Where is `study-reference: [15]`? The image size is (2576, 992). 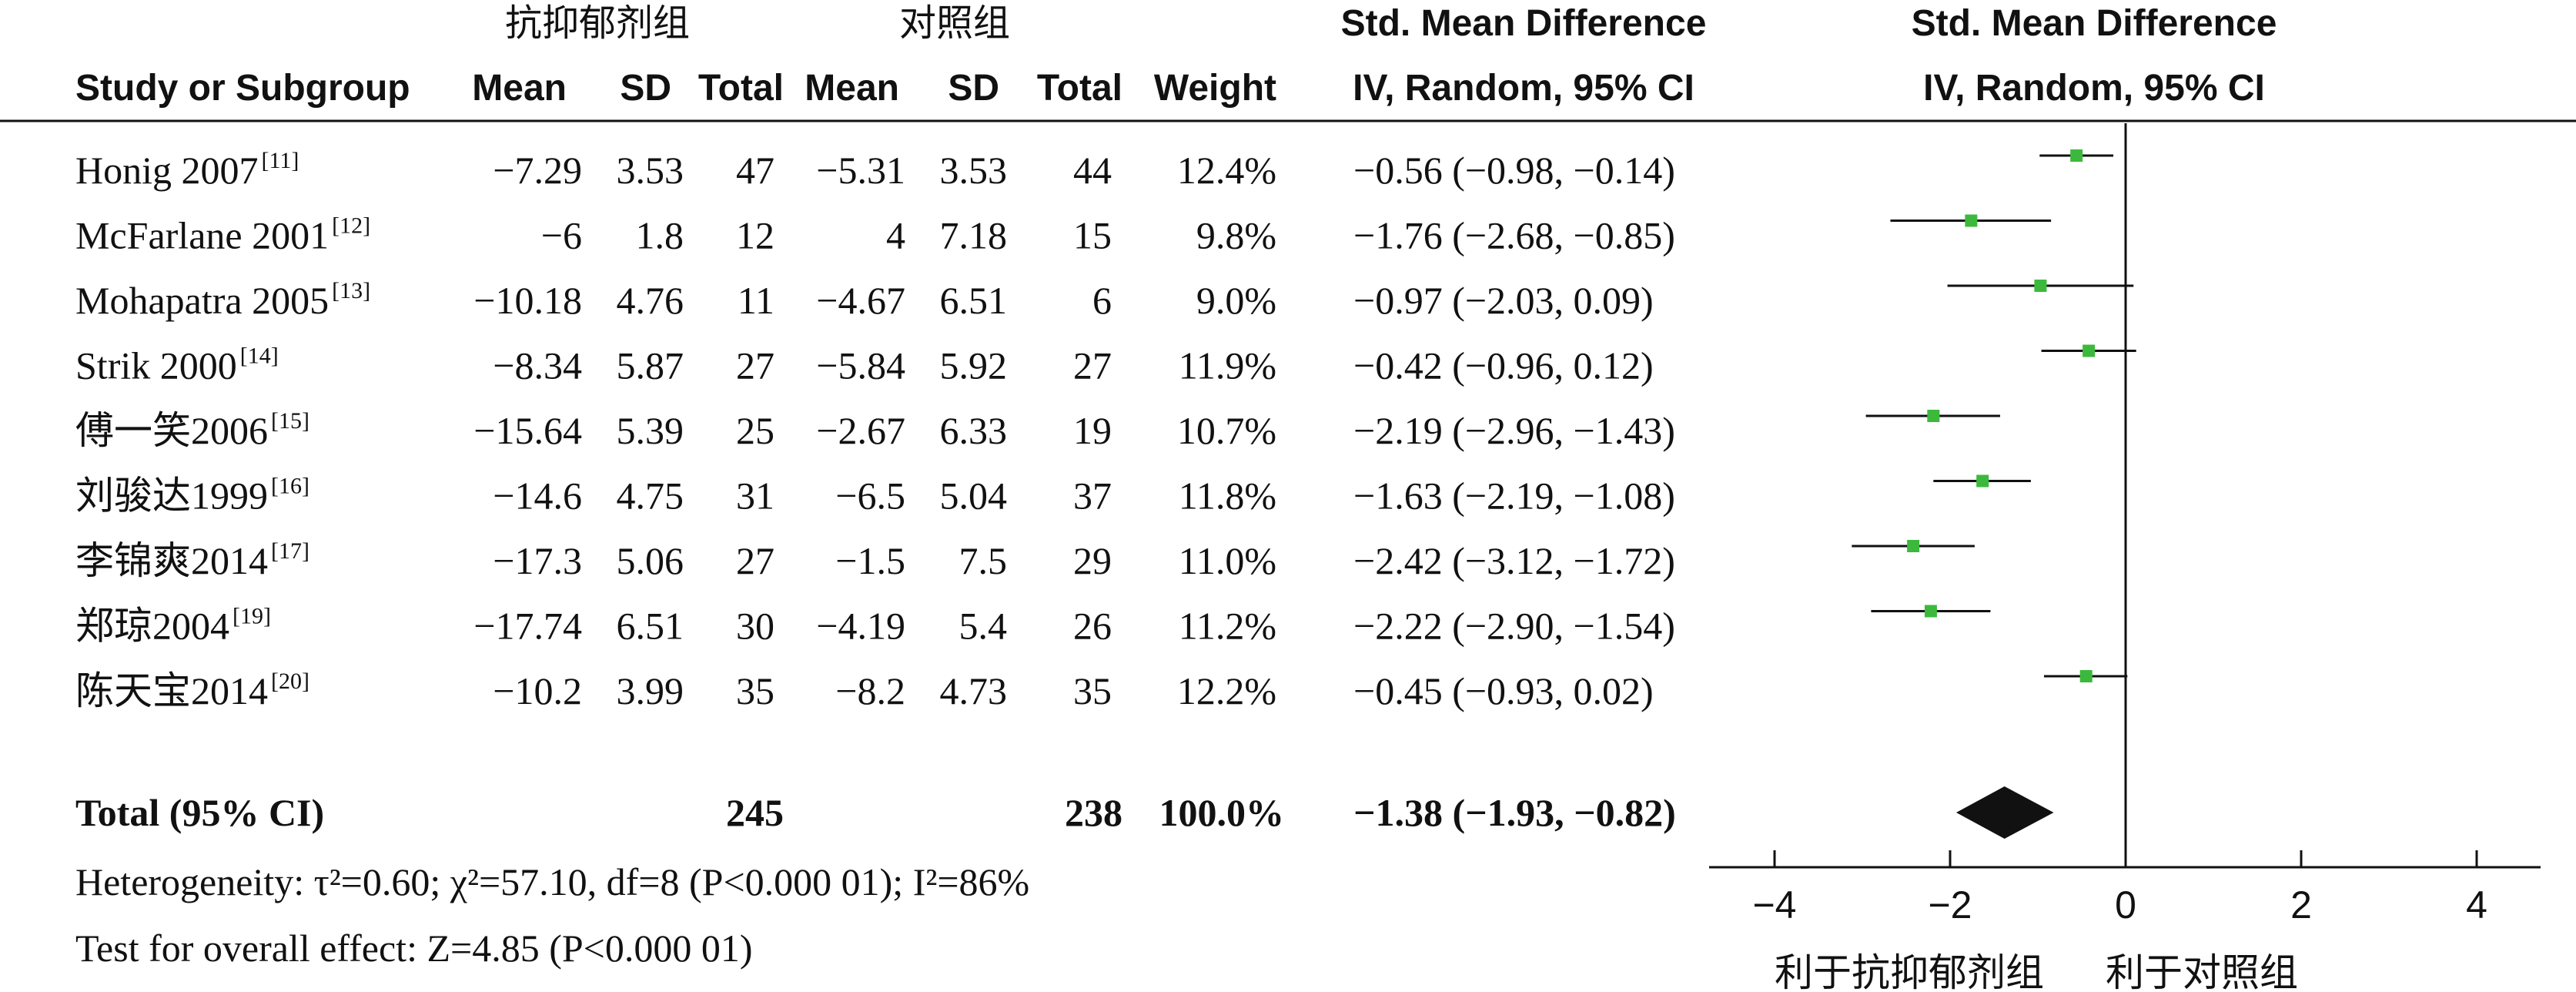 study-reference: [15] is located at coordinates (290, 421).